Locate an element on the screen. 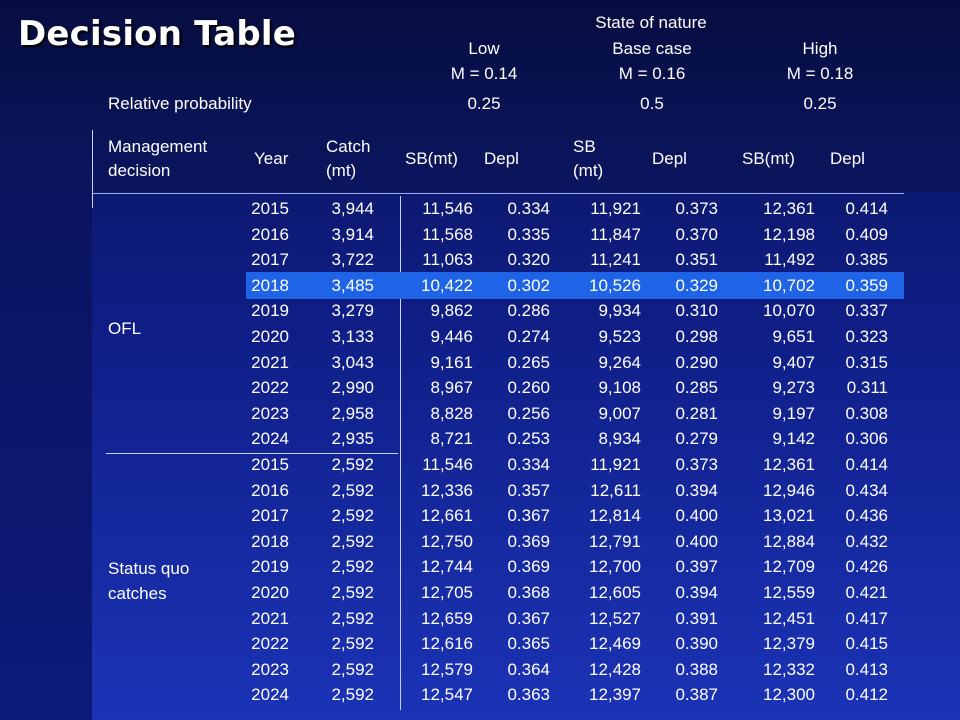  cell-year: 2021 is located at coordinates (270, 362).